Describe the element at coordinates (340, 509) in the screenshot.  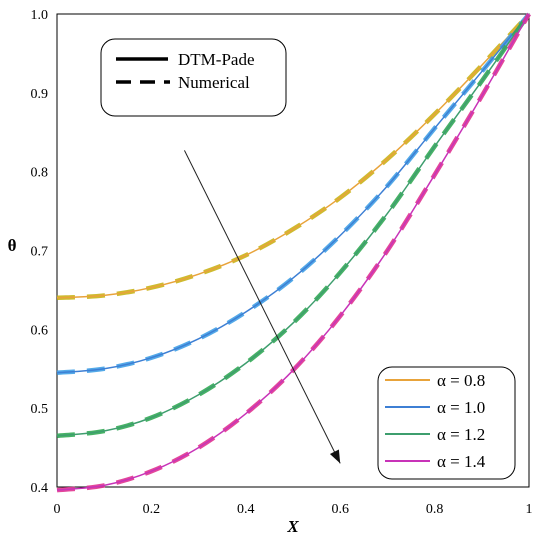
I see `x-tick-label: 0.6` at that location.